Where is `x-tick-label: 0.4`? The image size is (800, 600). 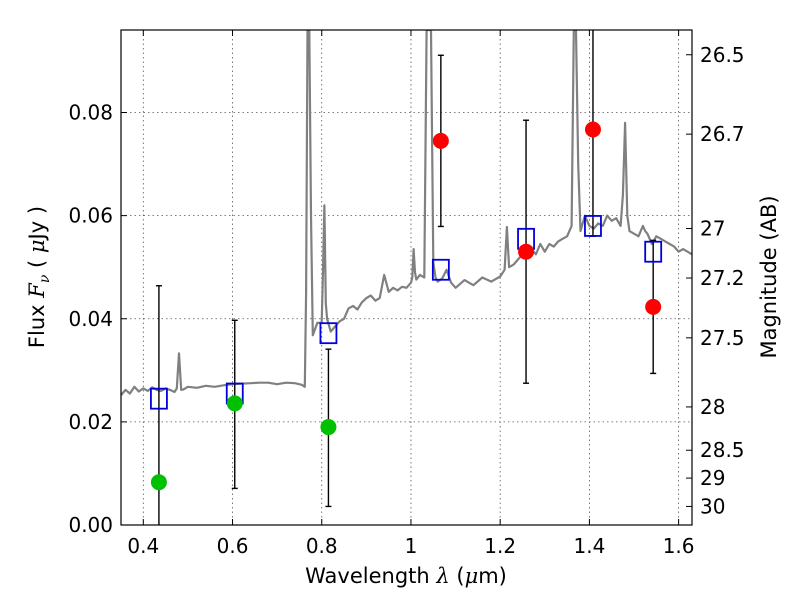 x-tick-label: 0.4 is located at coordinates (143, 546).